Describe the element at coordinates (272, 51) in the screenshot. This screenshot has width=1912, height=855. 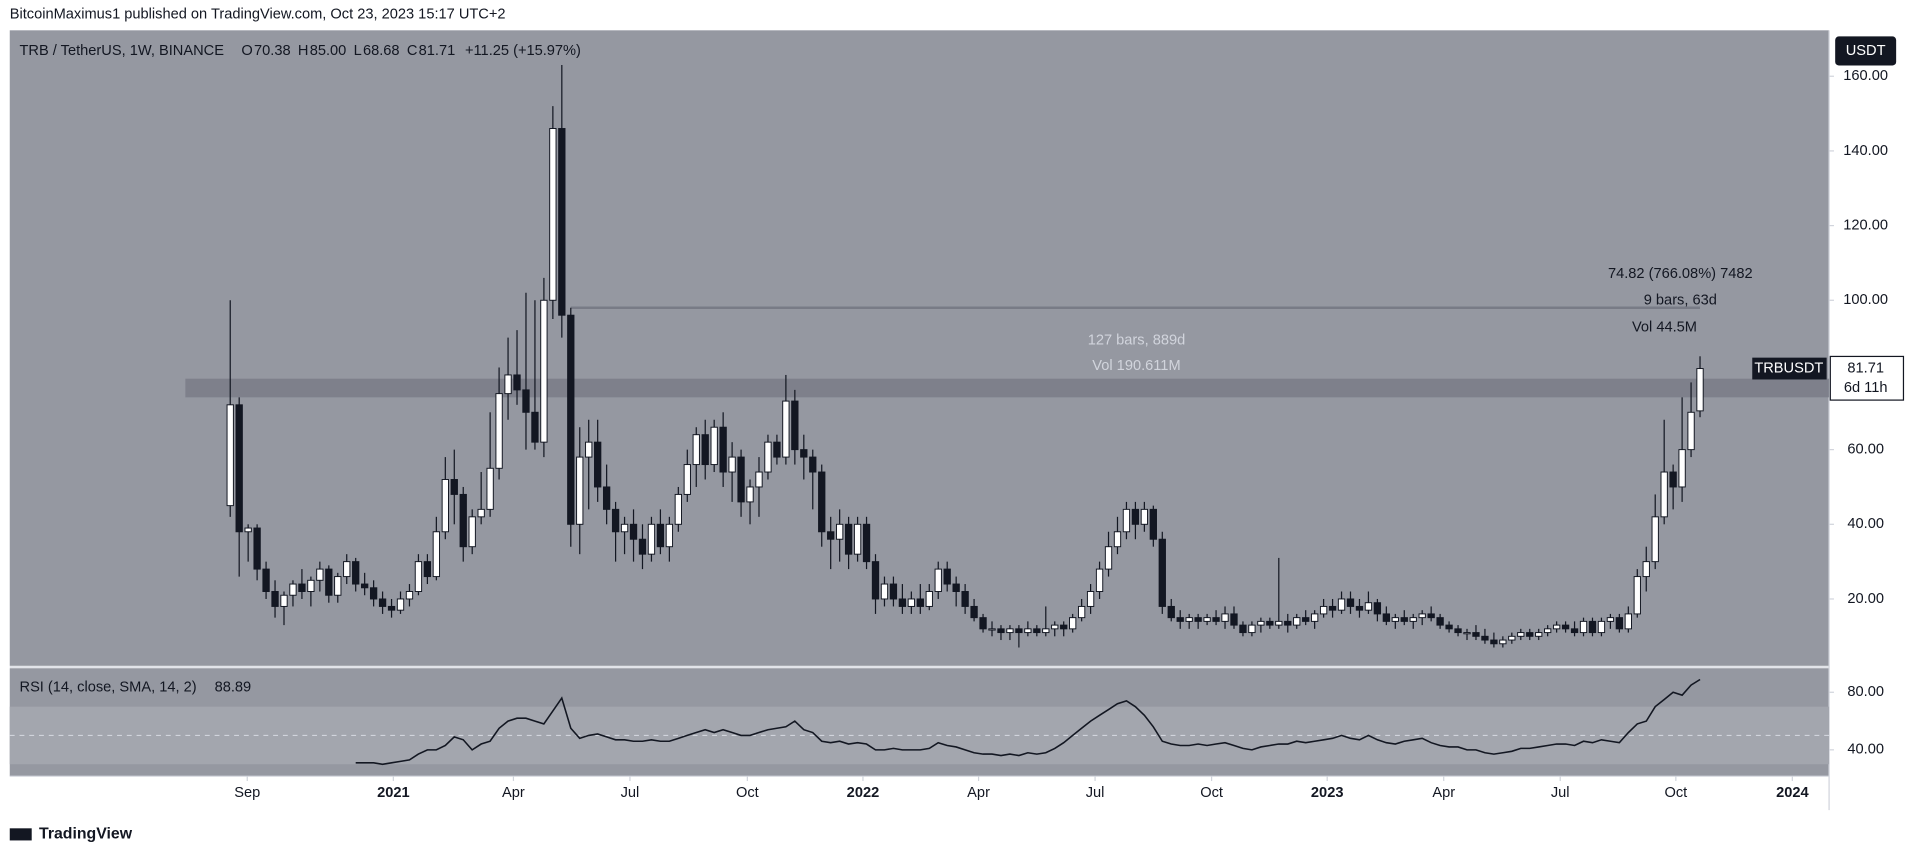
I see `legend-value: 70.38` at that location.